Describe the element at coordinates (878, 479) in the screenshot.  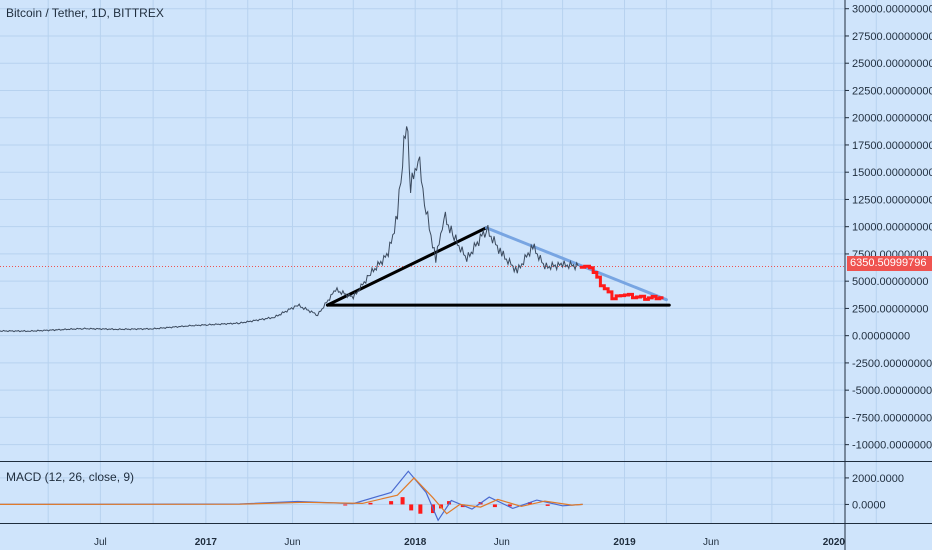
I see `macd-axis-tick-label: 2000.0000` at that location.